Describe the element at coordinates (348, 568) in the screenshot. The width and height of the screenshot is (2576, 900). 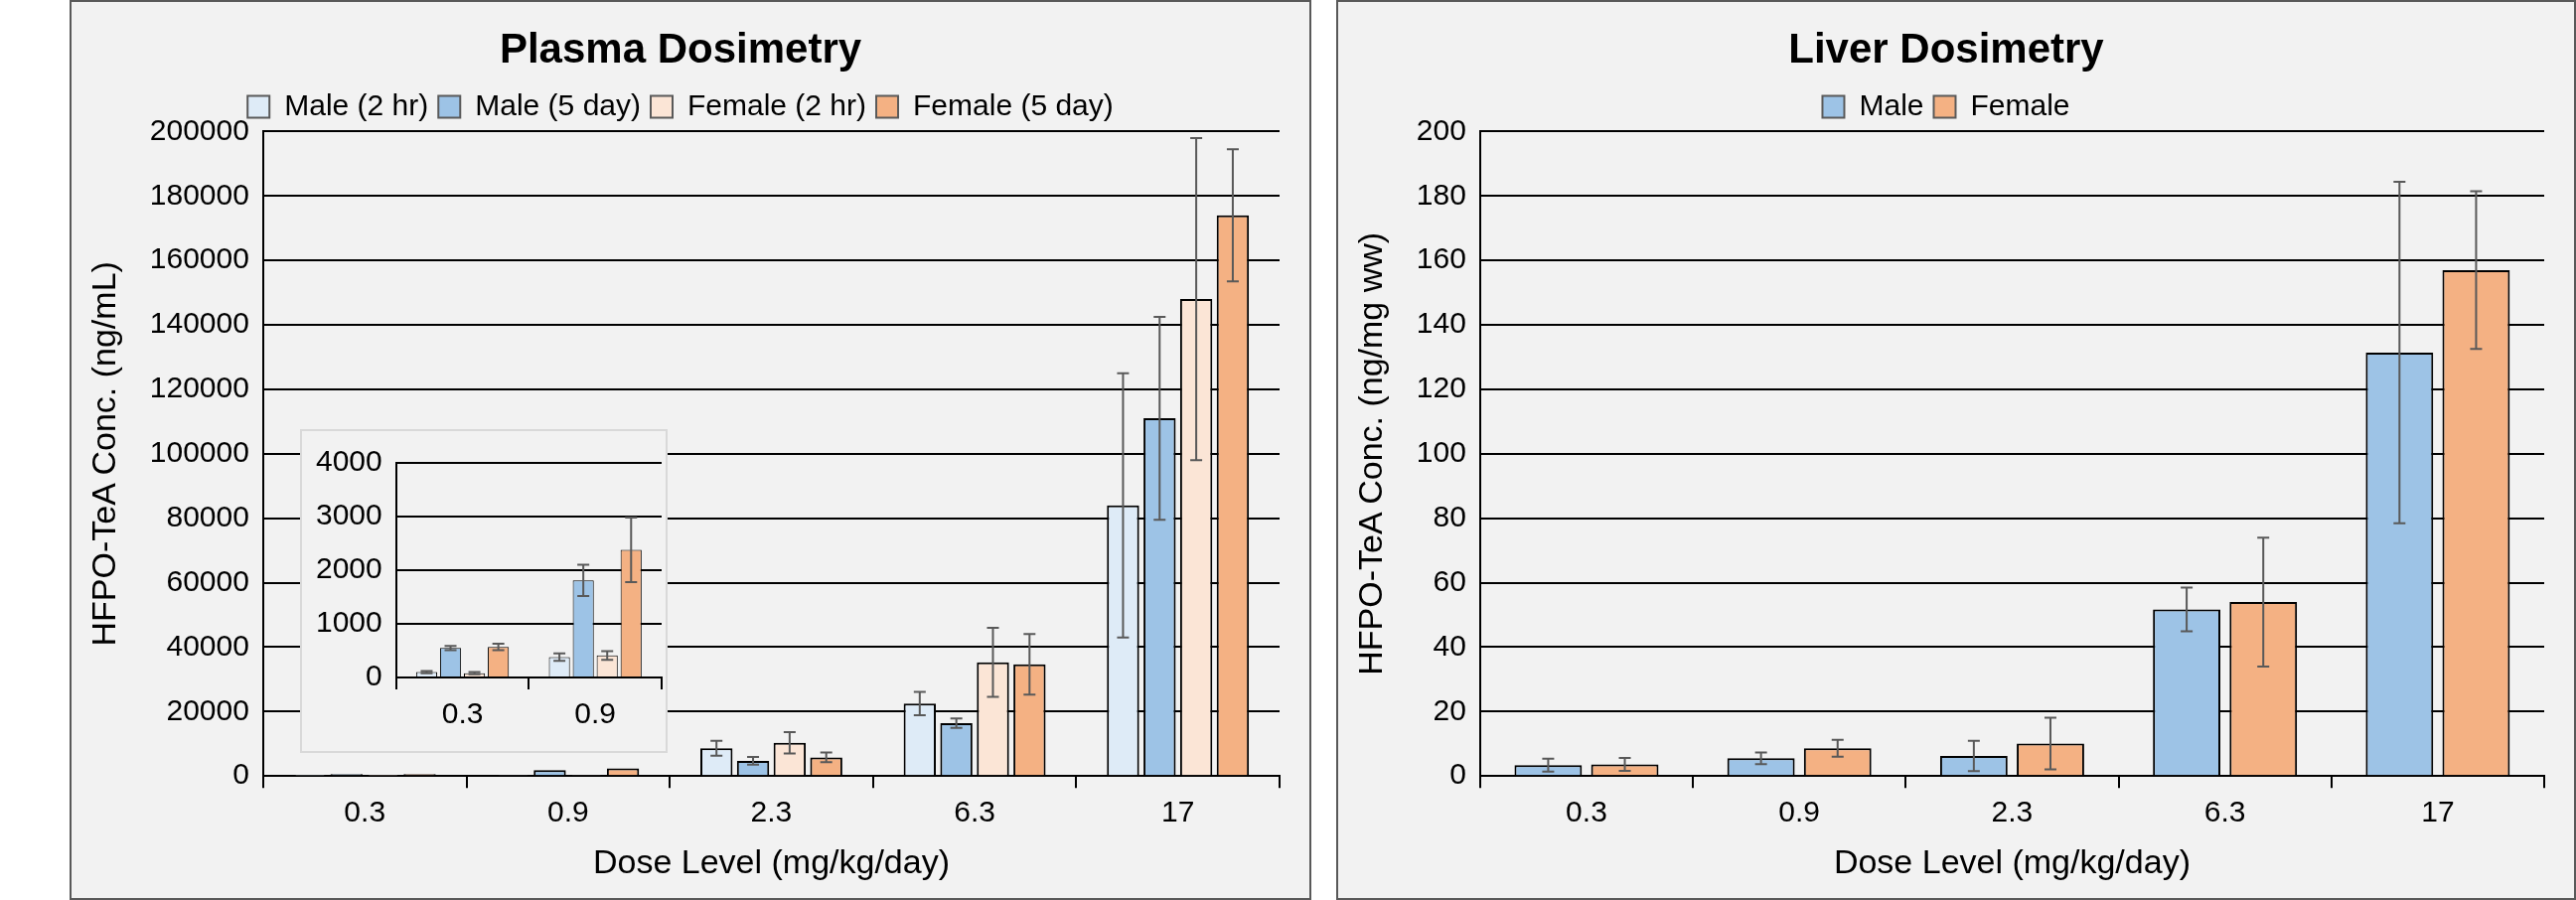
I see `y-tick-label: 2000` at that location.